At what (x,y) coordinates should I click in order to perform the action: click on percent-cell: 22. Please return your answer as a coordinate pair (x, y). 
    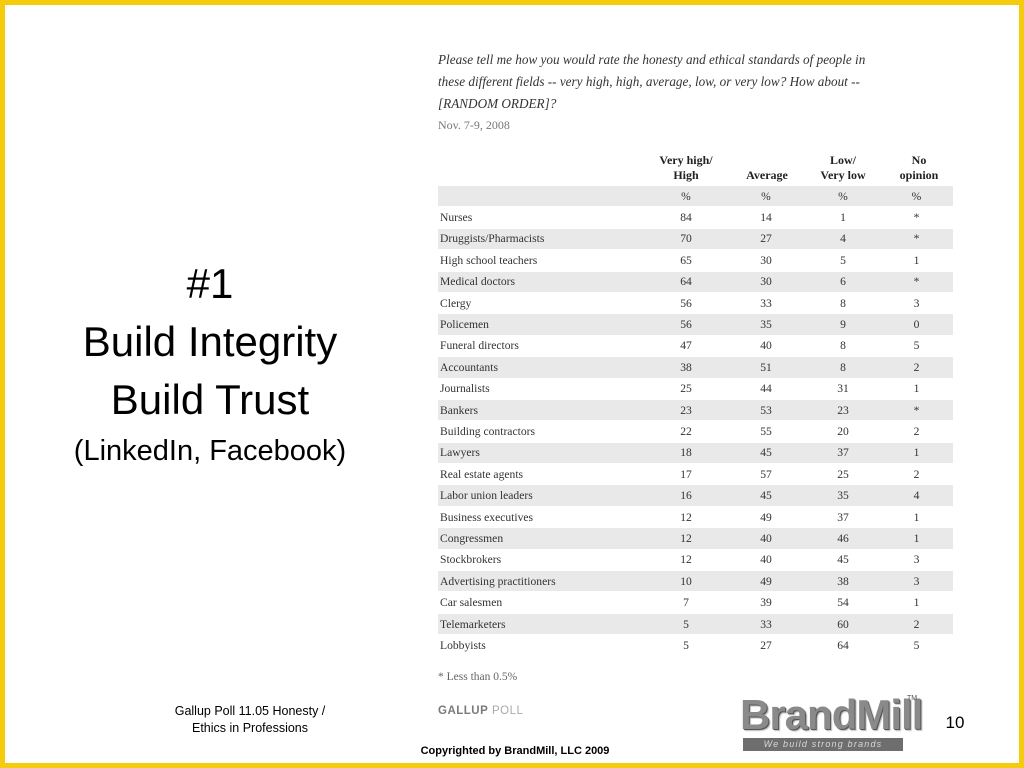
    Looking at the image, I should click on (686, 431).